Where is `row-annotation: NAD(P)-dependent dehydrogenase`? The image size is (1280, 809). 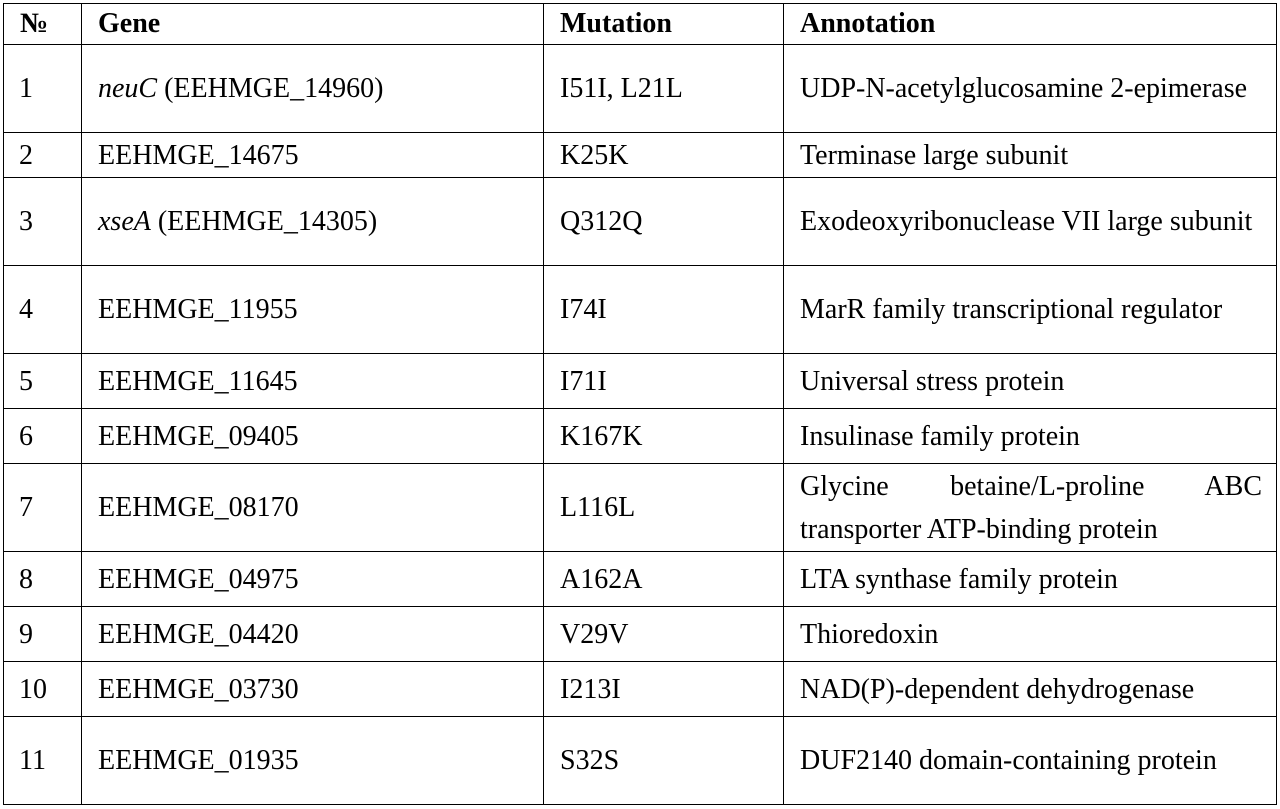
row-annotation: NAD(P)-dependent dehydrogenase is located at coordinates (1030, 689).